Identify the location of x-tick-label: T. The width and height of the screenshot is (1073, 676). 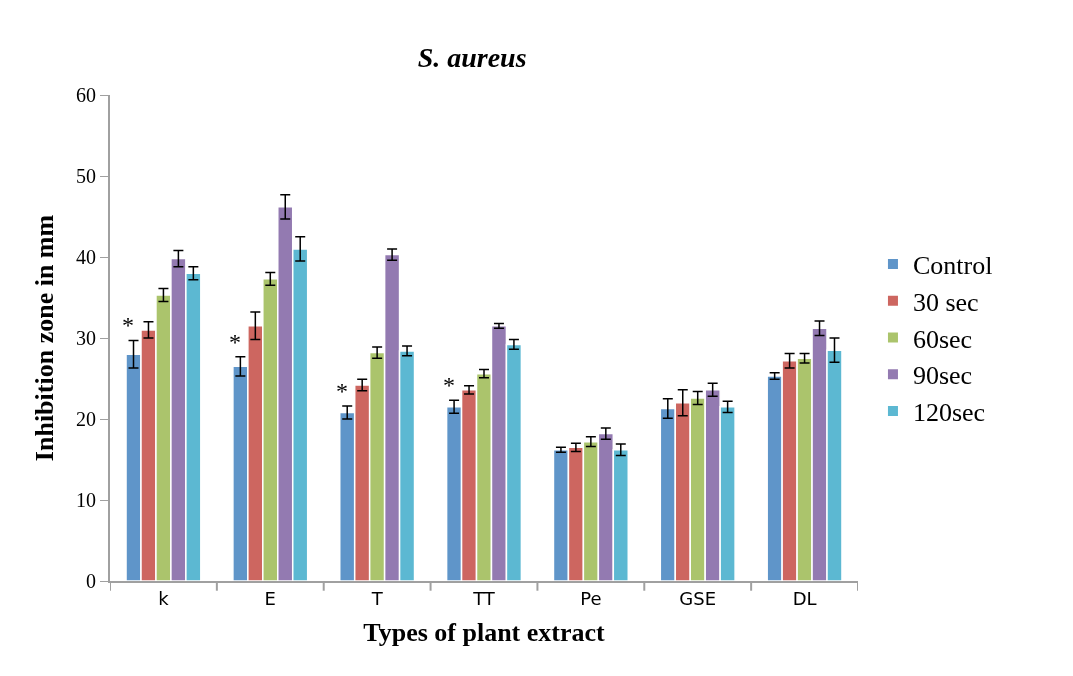
(377, 598).